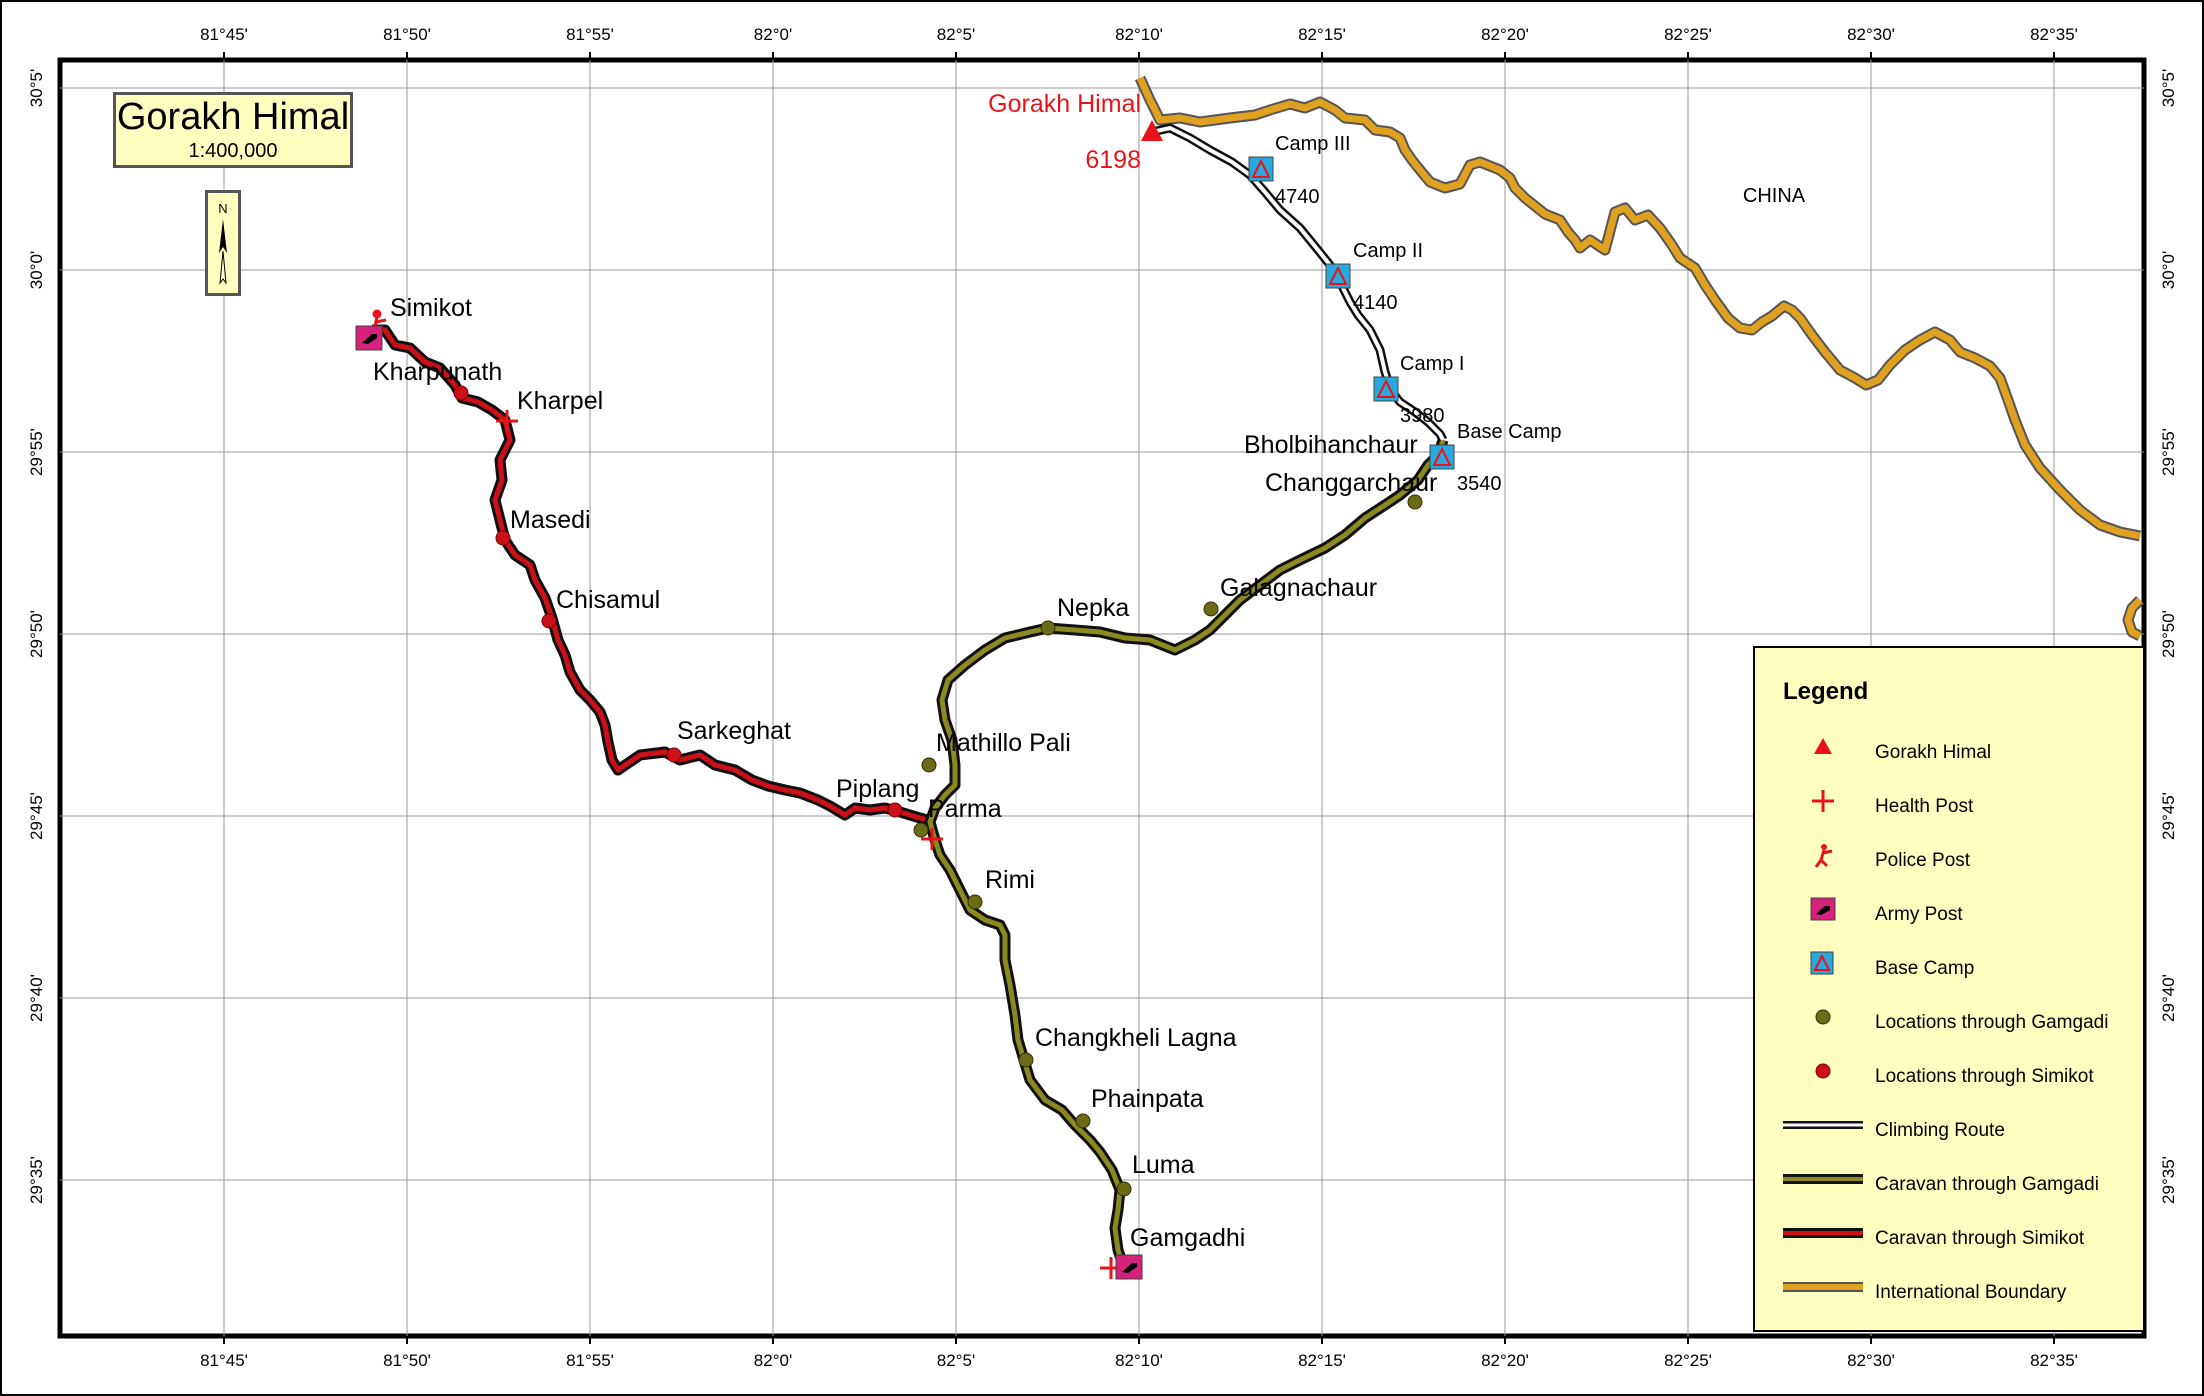  I want to click on peak-name-label: Gorakh Himal, so click(1064, 104).